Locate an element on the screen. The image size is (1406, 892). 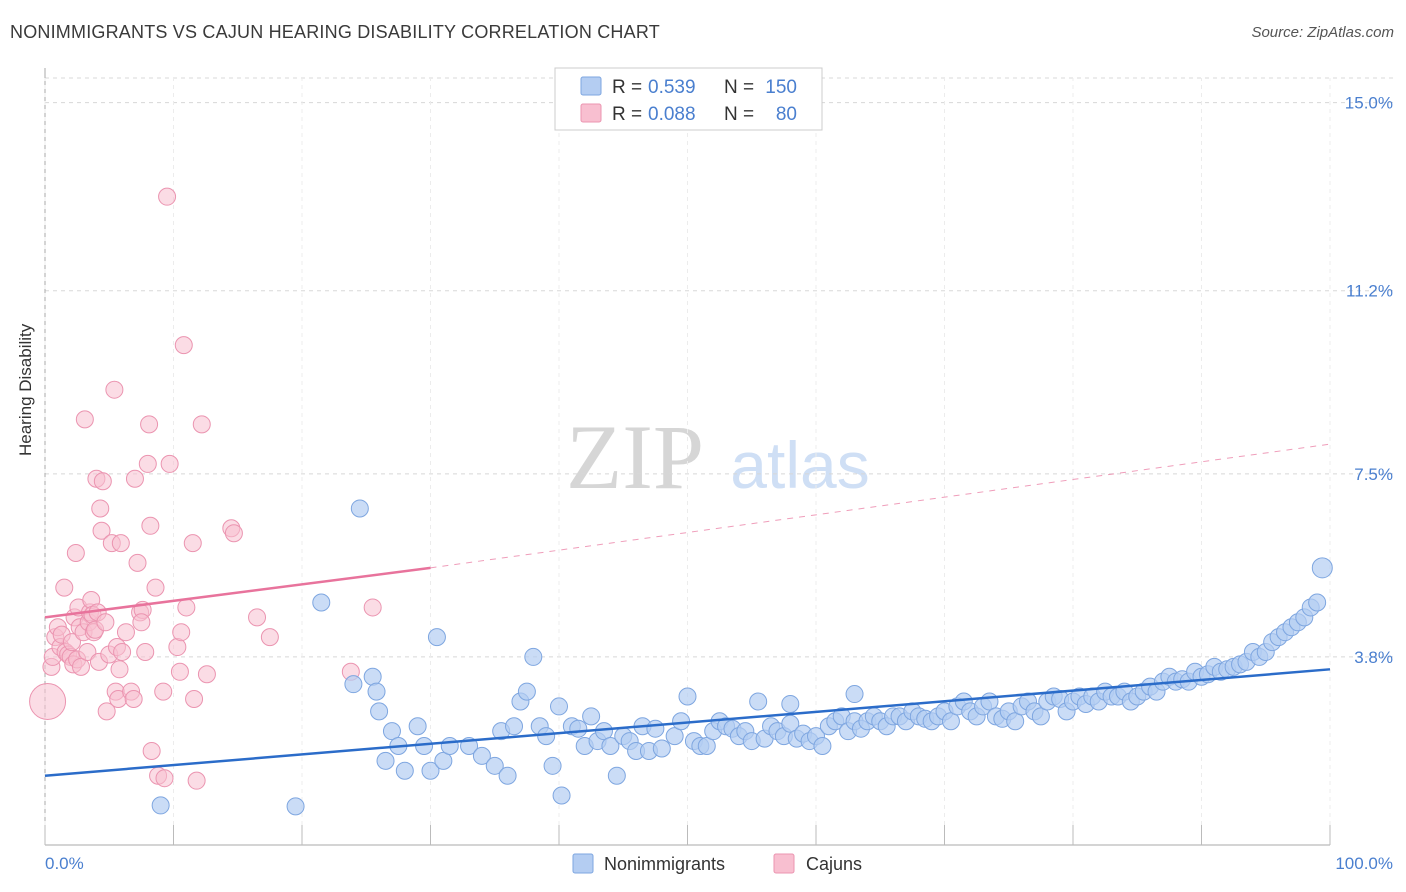
legend-r-value-1: 0.088 is located at coordinates (672, 114).